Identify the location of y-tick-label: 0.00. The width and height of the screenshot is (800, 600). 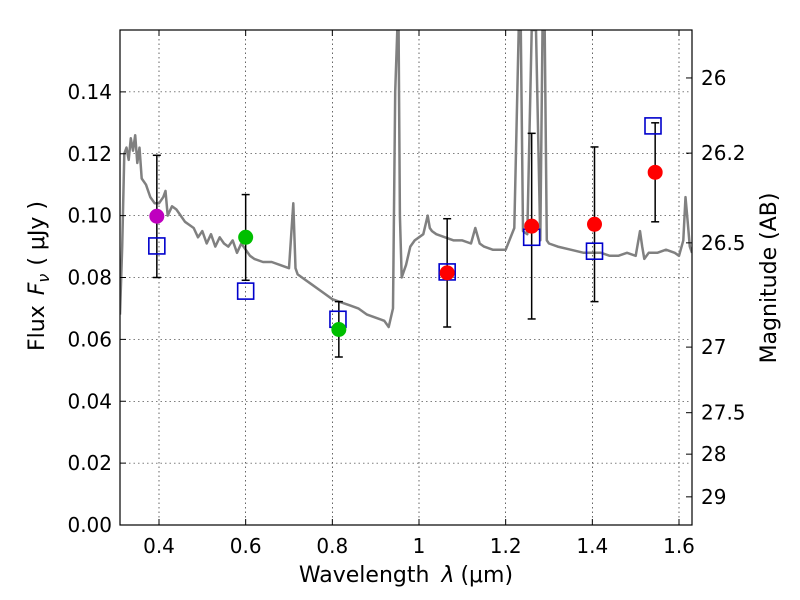
(89, 525).